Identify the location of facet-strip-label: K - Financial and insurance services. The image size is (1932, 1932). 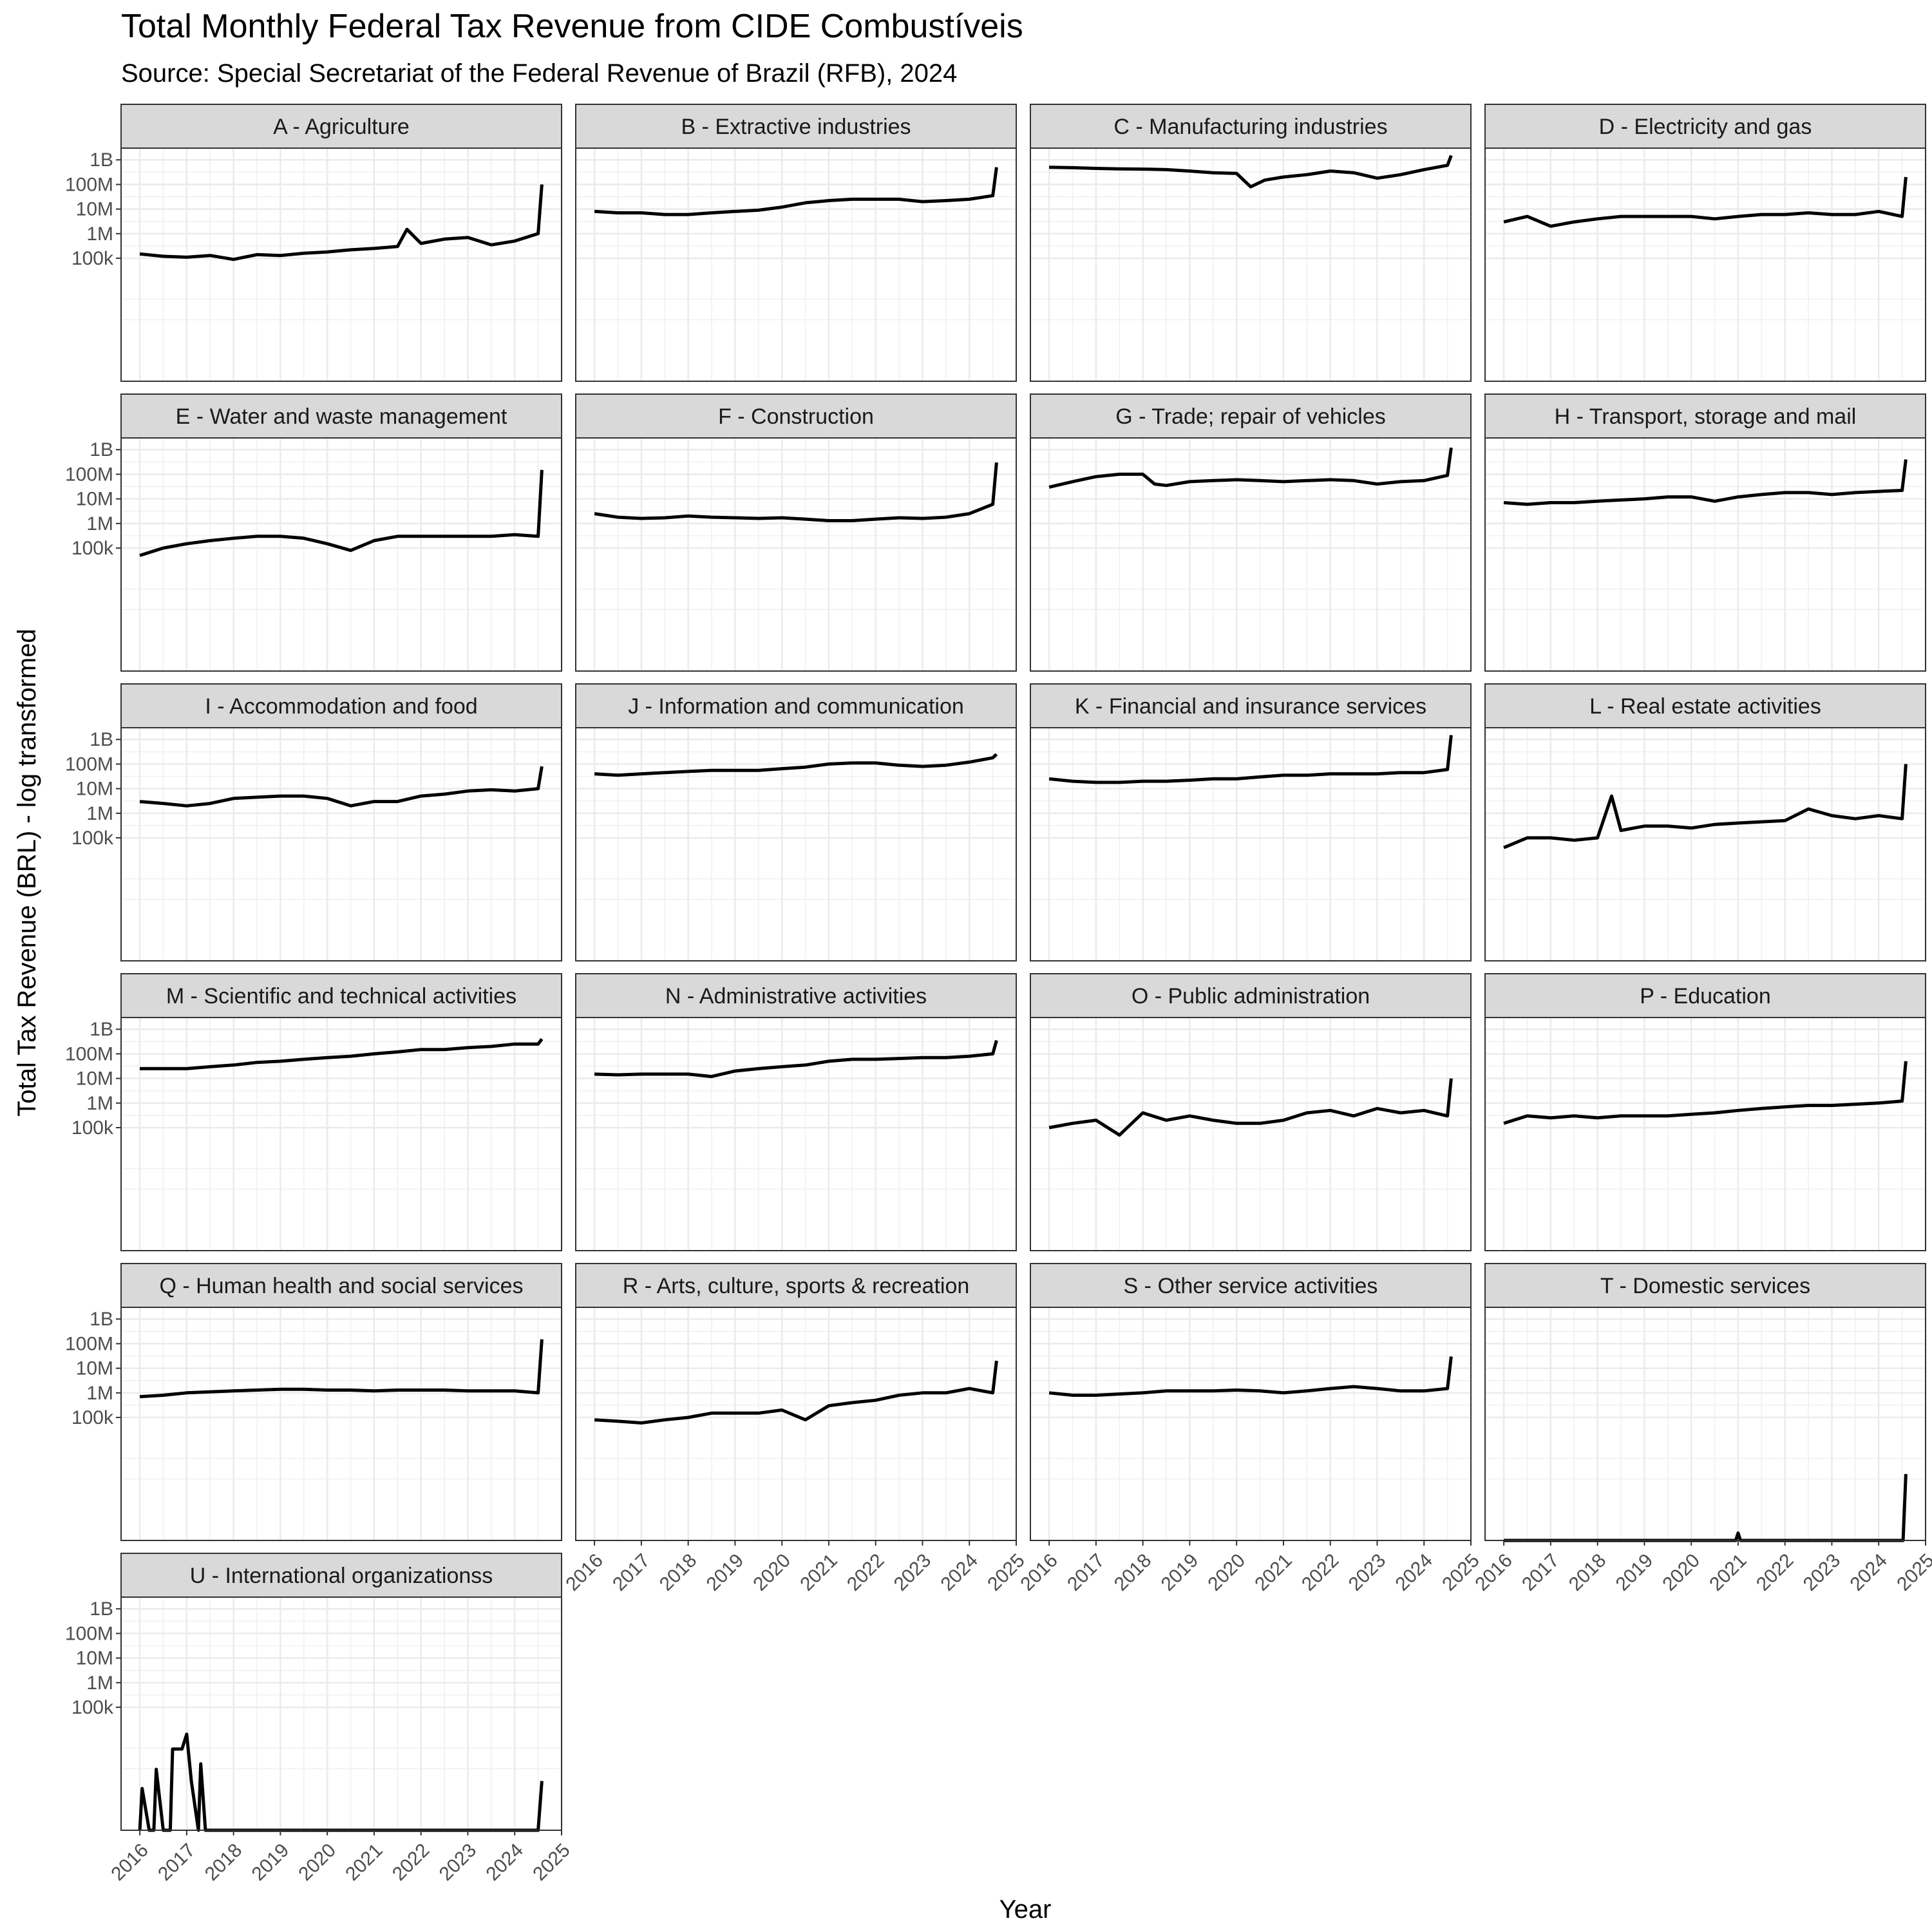
(1251, 707).